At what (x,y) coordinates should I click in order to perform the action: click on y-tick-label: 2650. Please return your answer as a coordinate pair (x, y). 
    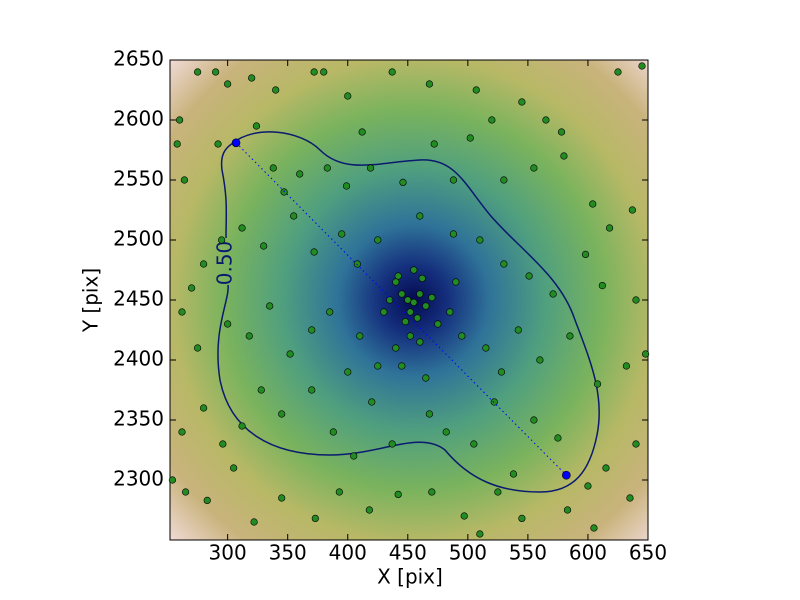
    Looking at the image, I should click on (138, 59).